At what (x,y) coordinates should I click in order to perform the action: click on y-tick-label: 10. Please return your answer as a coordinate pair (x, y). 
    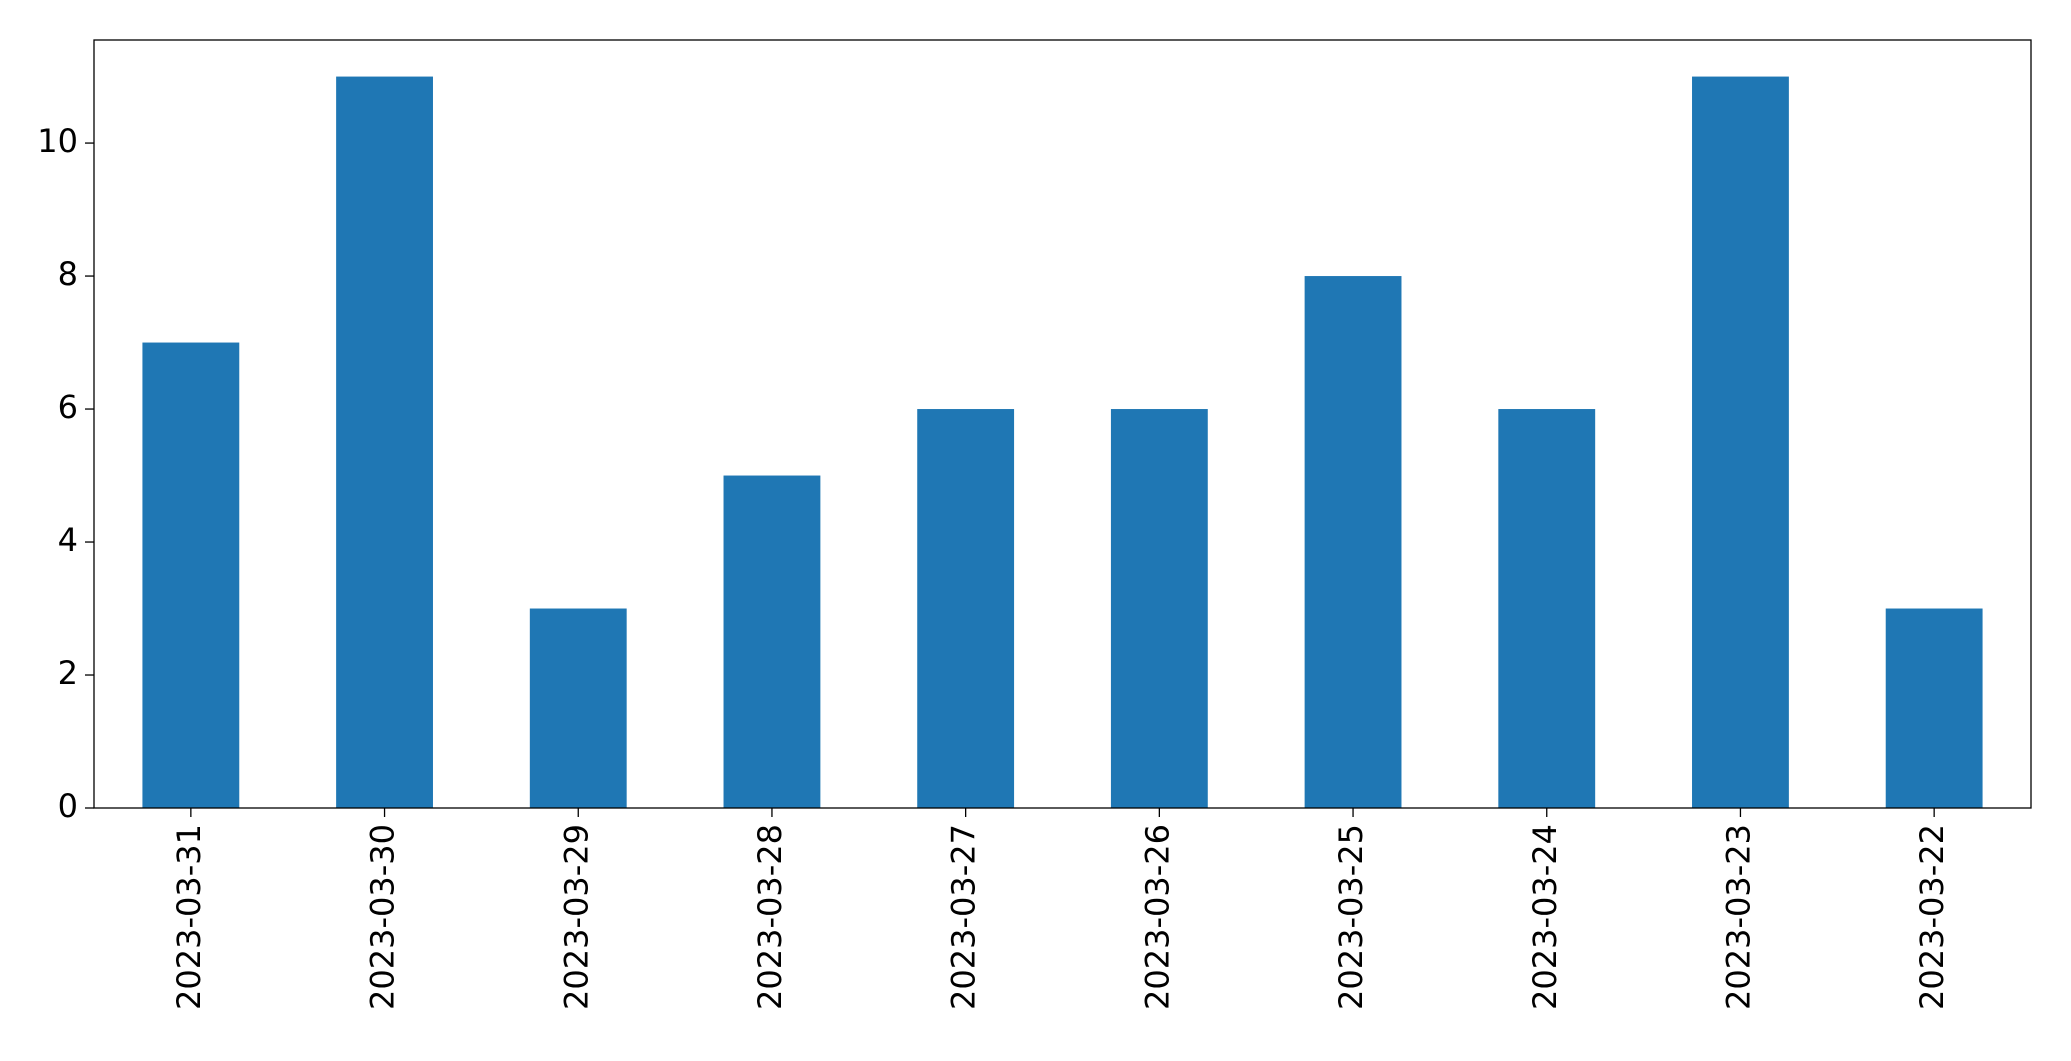
    Looking at the image, I should click on (57, 141).